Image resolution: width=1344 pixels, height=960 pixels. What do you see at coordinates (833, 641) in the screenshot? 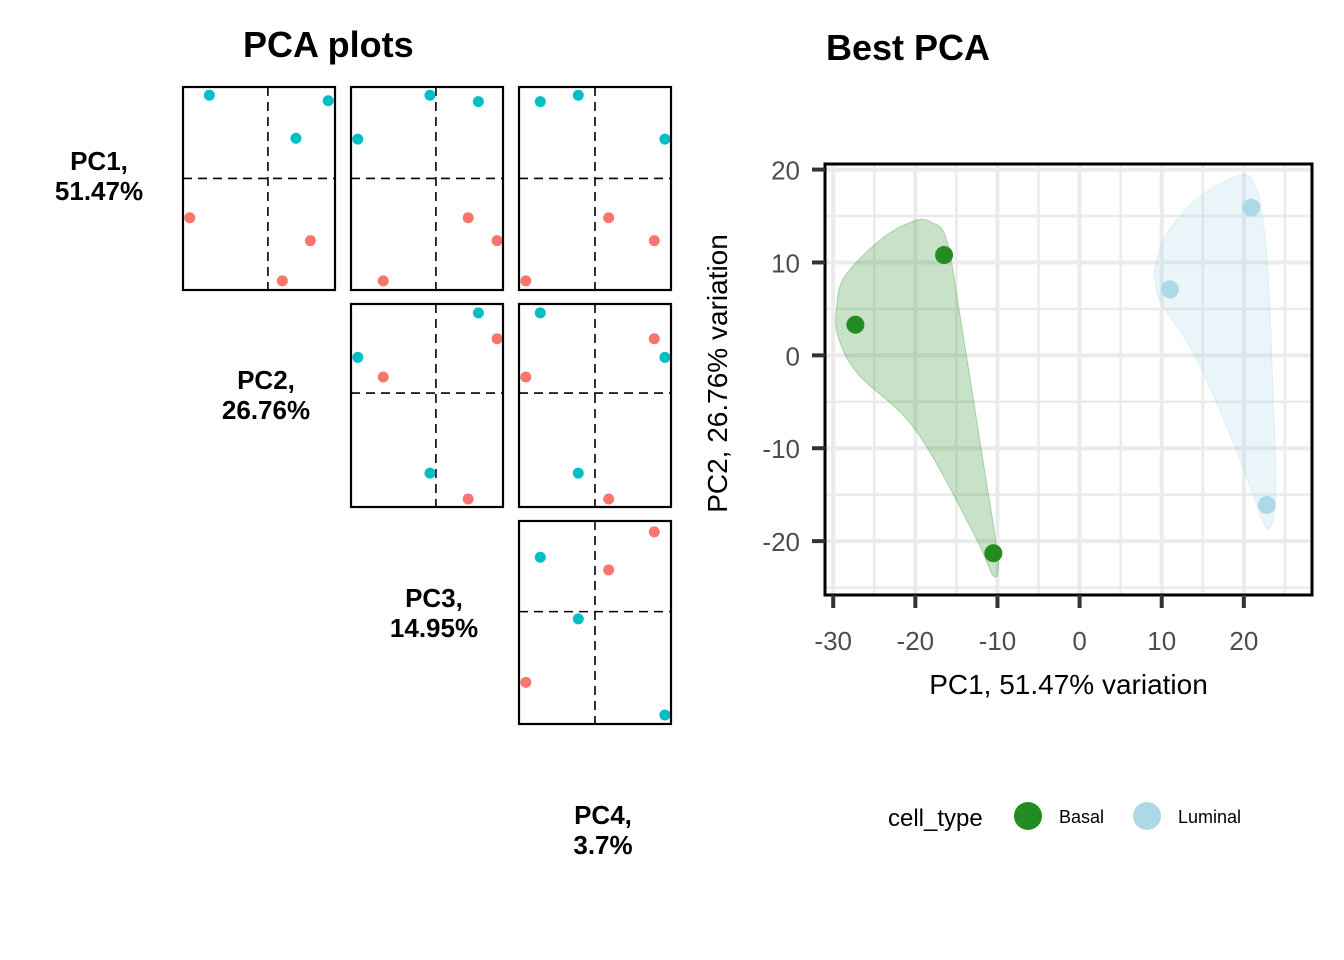
I see `x-tick-label: -30` at bounding box center [833, 641].